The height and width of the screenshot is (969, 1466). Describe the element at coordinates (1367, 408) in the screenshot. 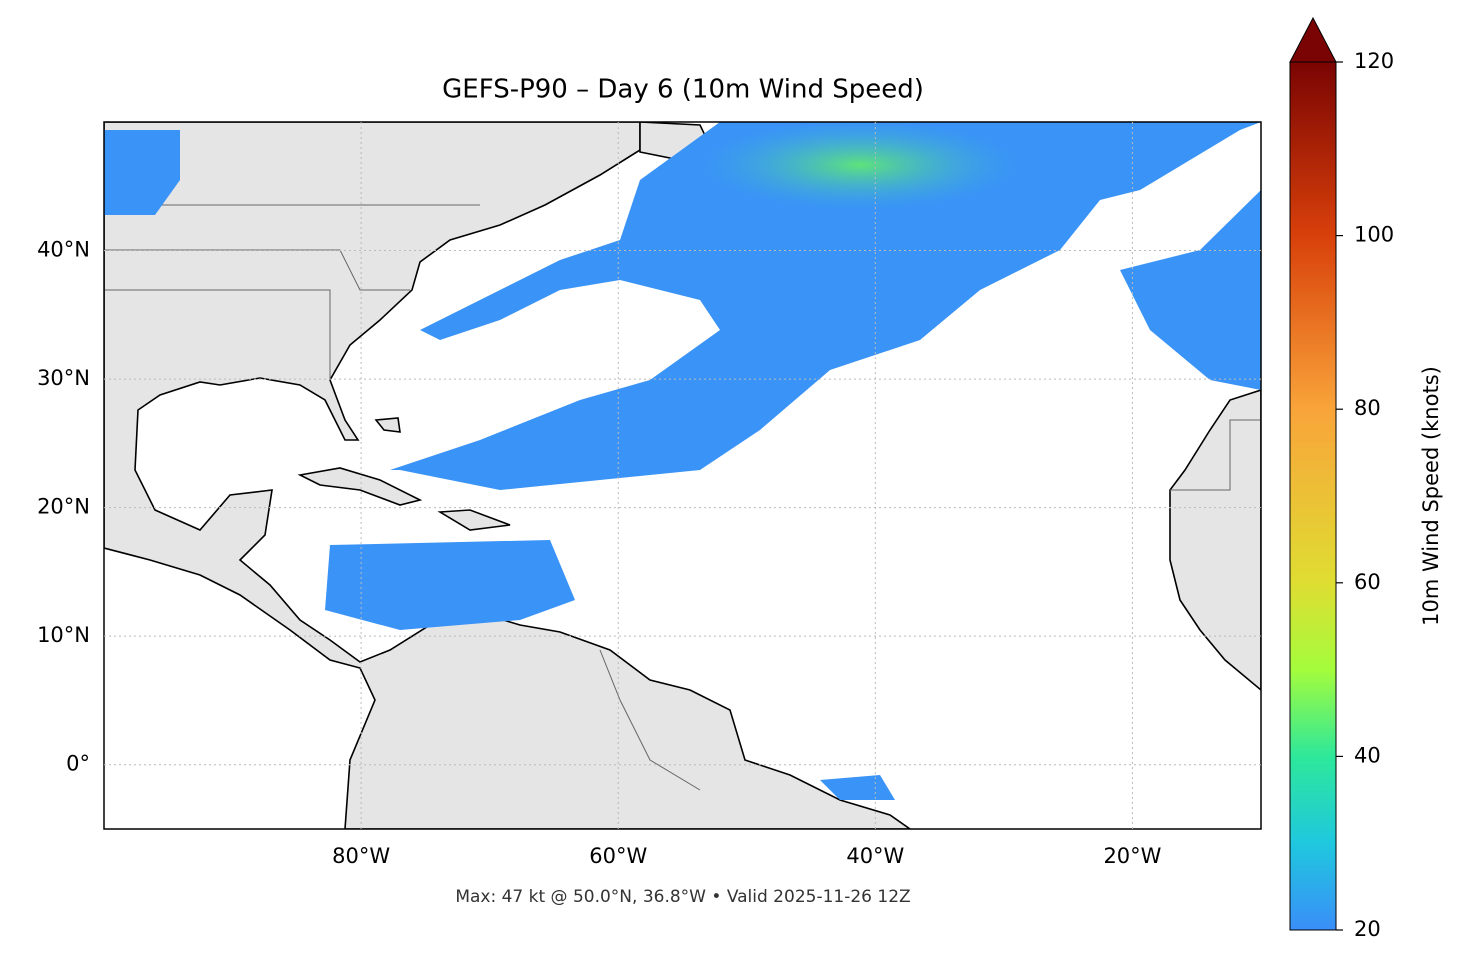

I see `colorbar-tick-label: 80` at that location.